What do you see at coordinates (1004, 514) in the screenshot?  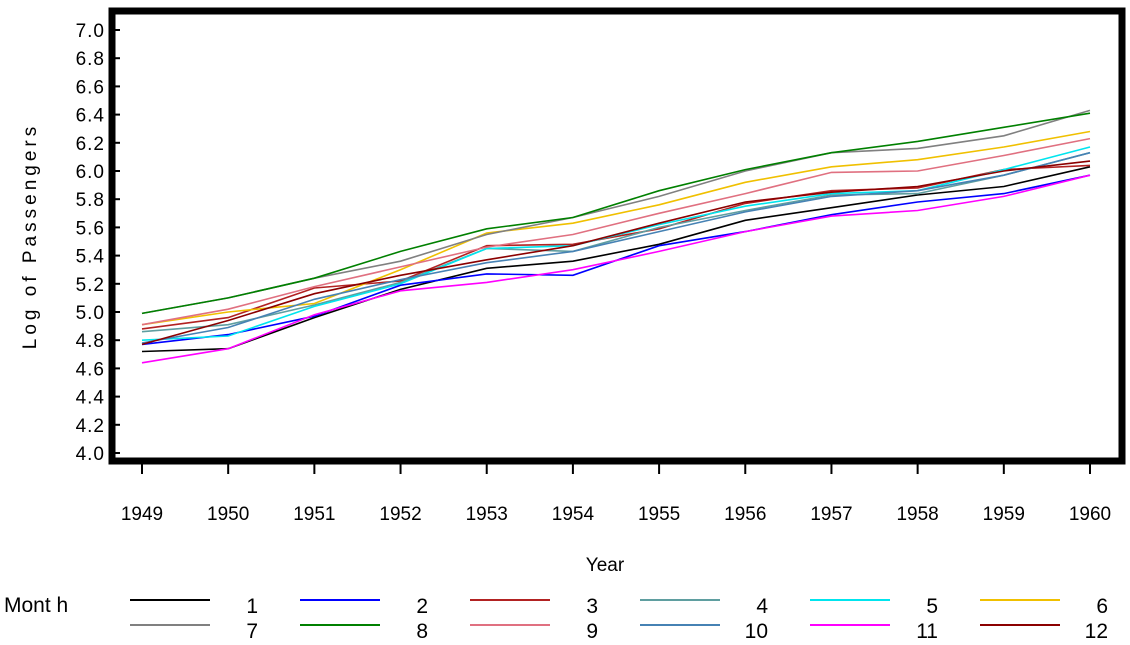 I see `x-tick-label: 1959` at bounding box center [1004, 514].